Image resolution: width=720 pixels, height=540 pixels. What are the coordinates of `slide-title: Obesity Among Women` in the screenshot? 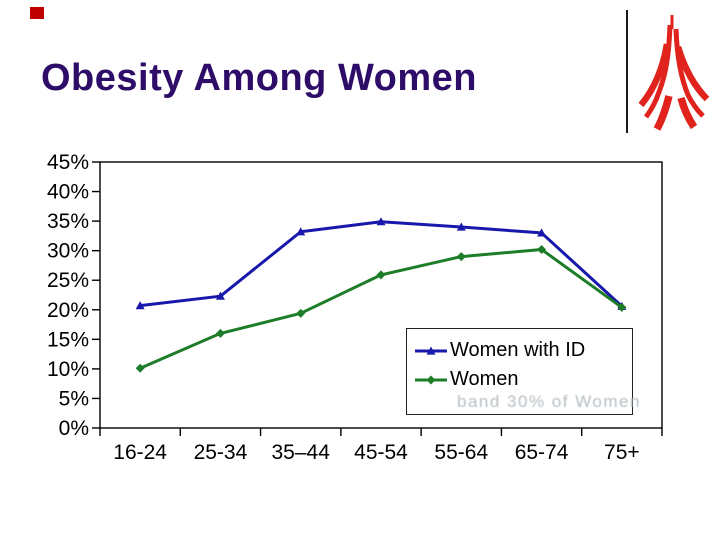 It's located at (259, 78).